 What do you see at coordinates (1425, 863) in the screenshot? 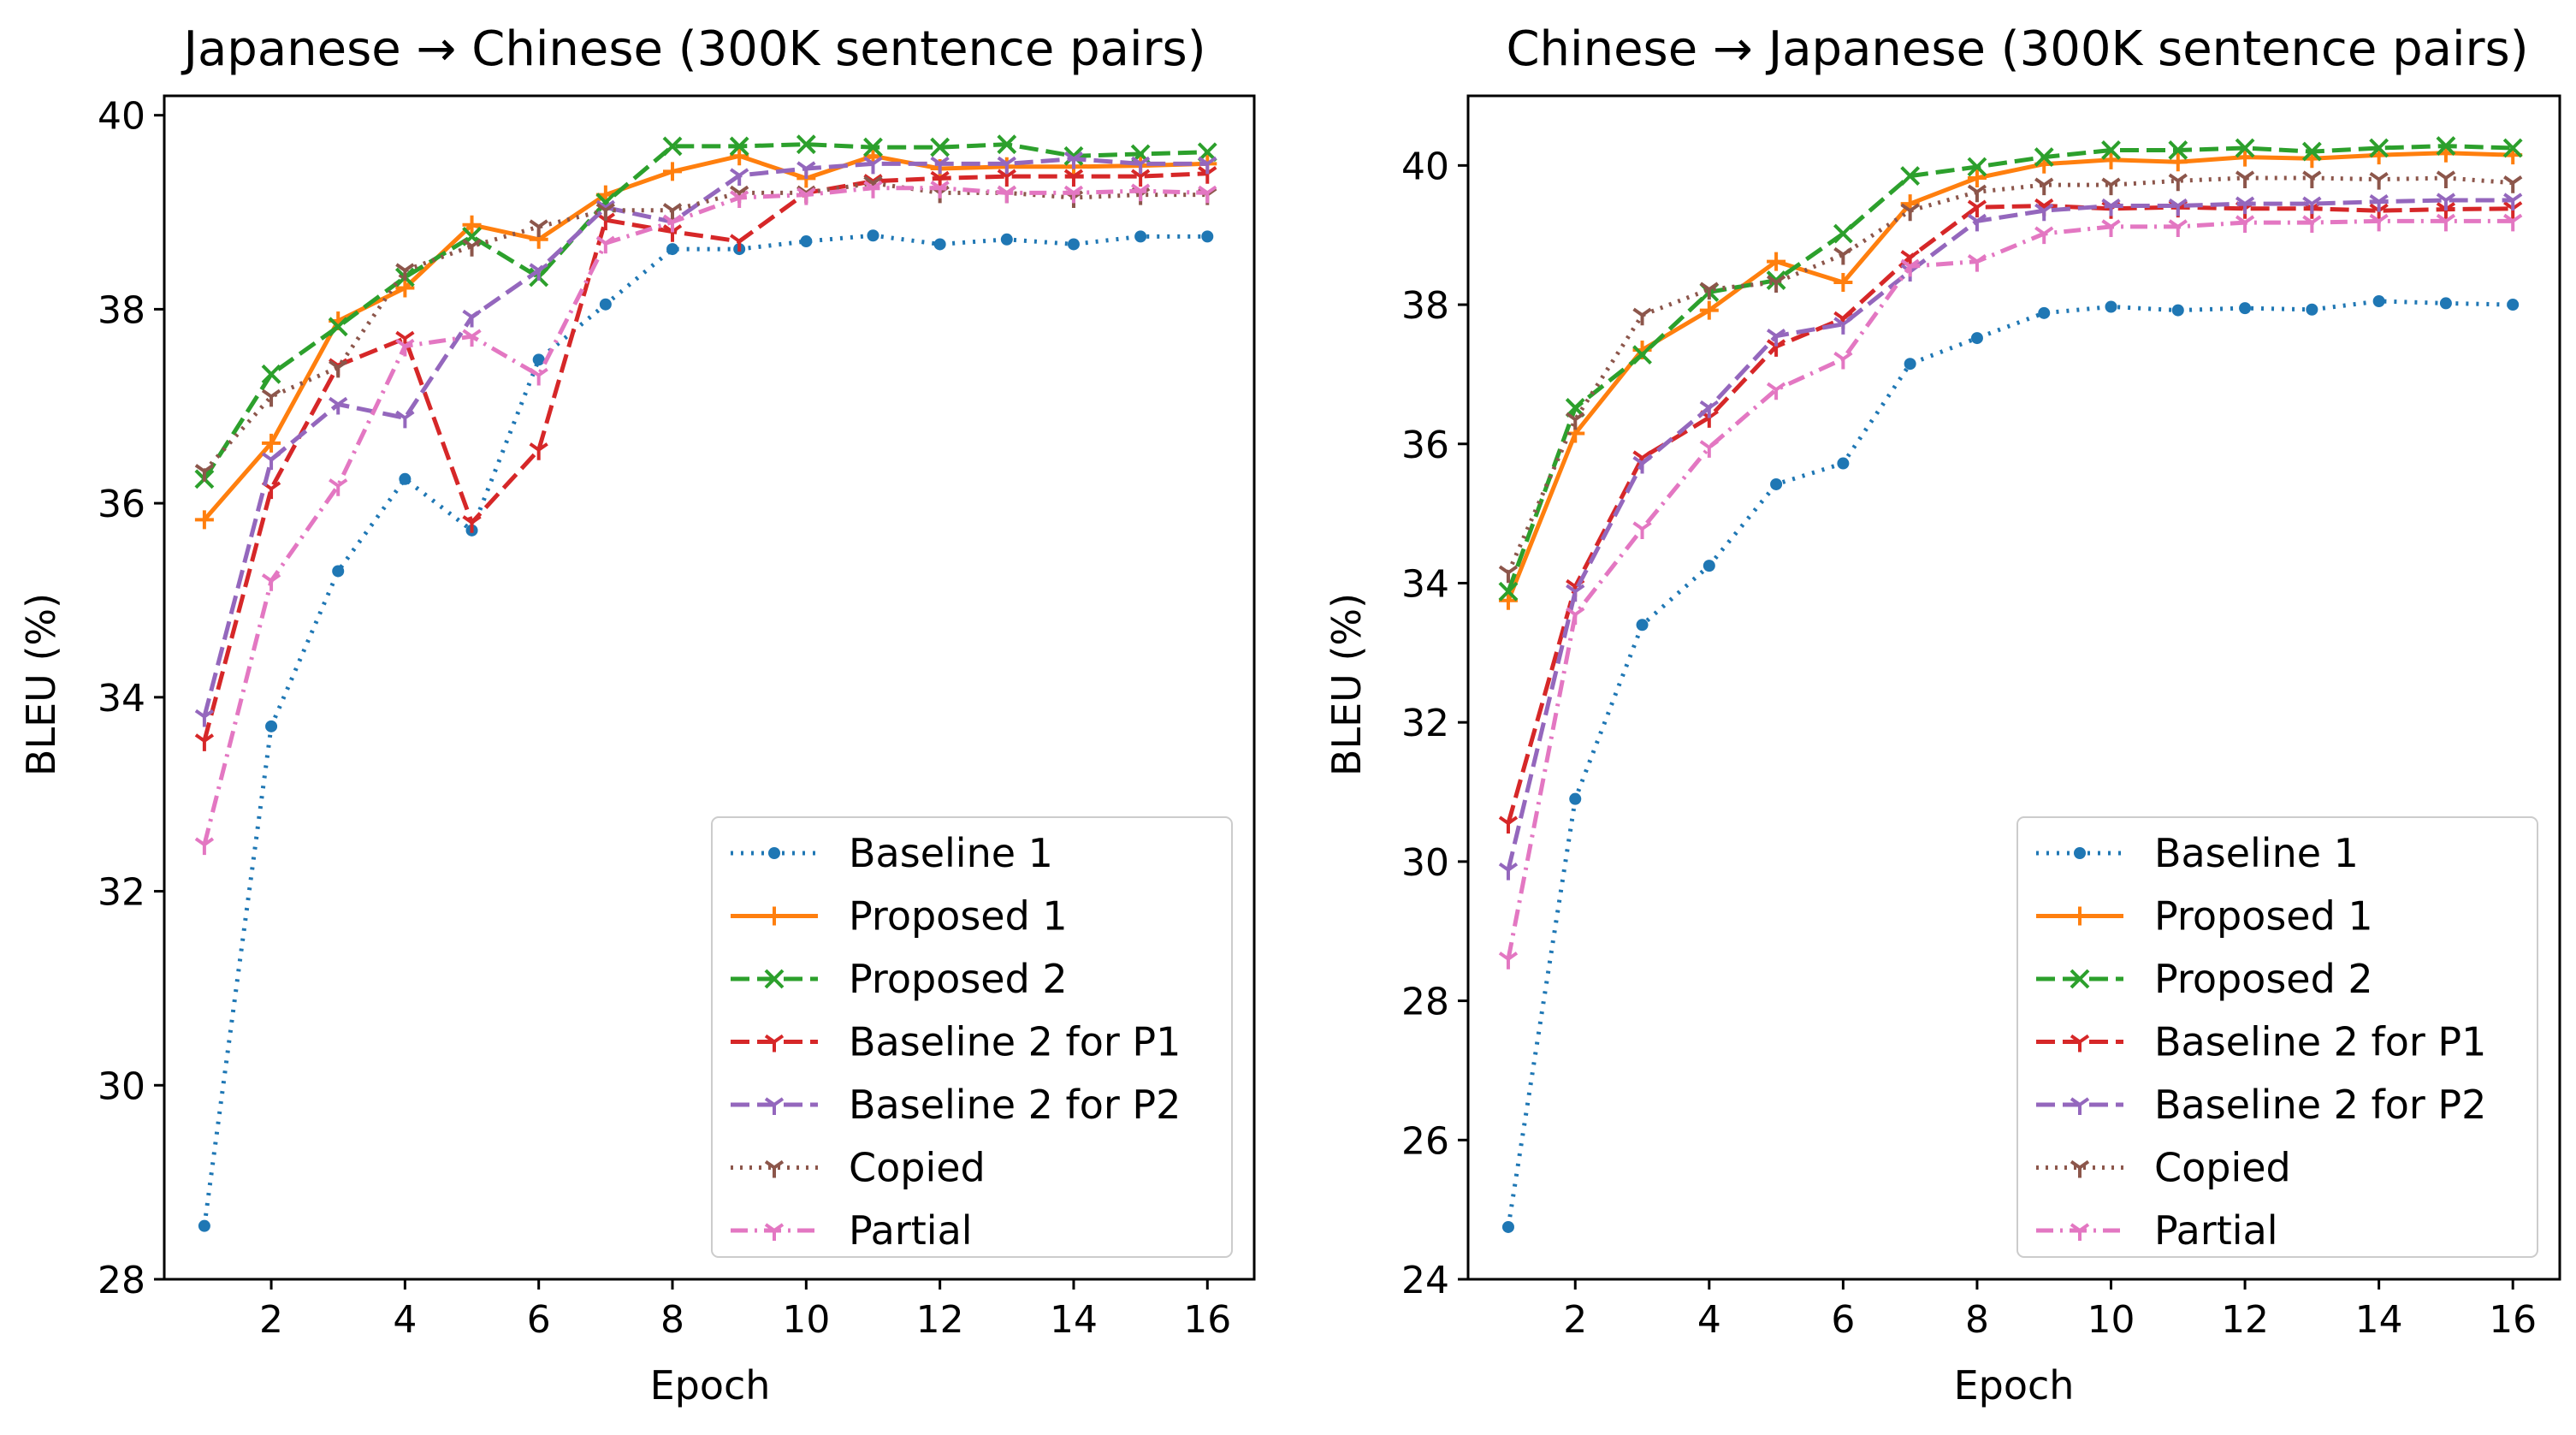
I see `y-tick-label: 30` at bounding box center [1425, 863].